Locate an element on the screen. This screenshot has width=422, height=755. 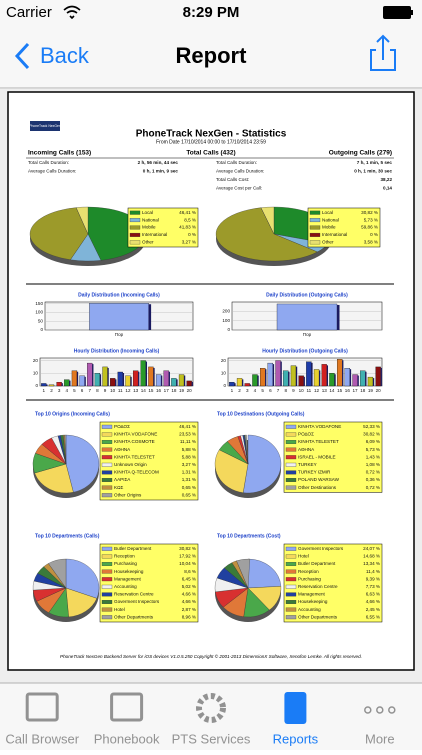
legend-value: 3,27 % is located at coordinates (189, 464).